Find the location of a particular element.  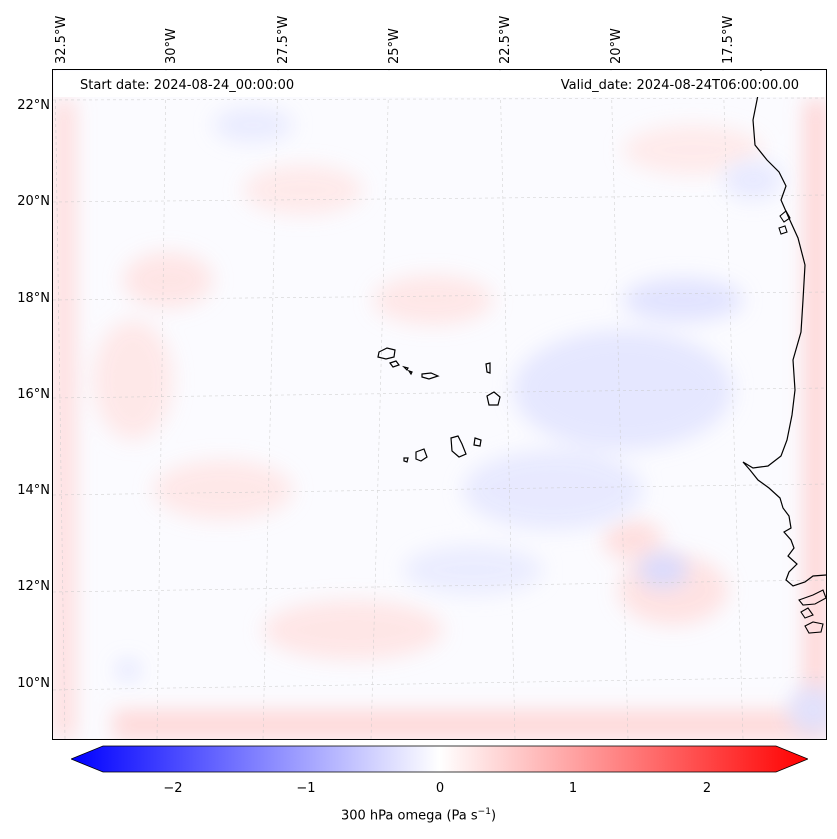

colorbar is located at coordinates (439, 759).